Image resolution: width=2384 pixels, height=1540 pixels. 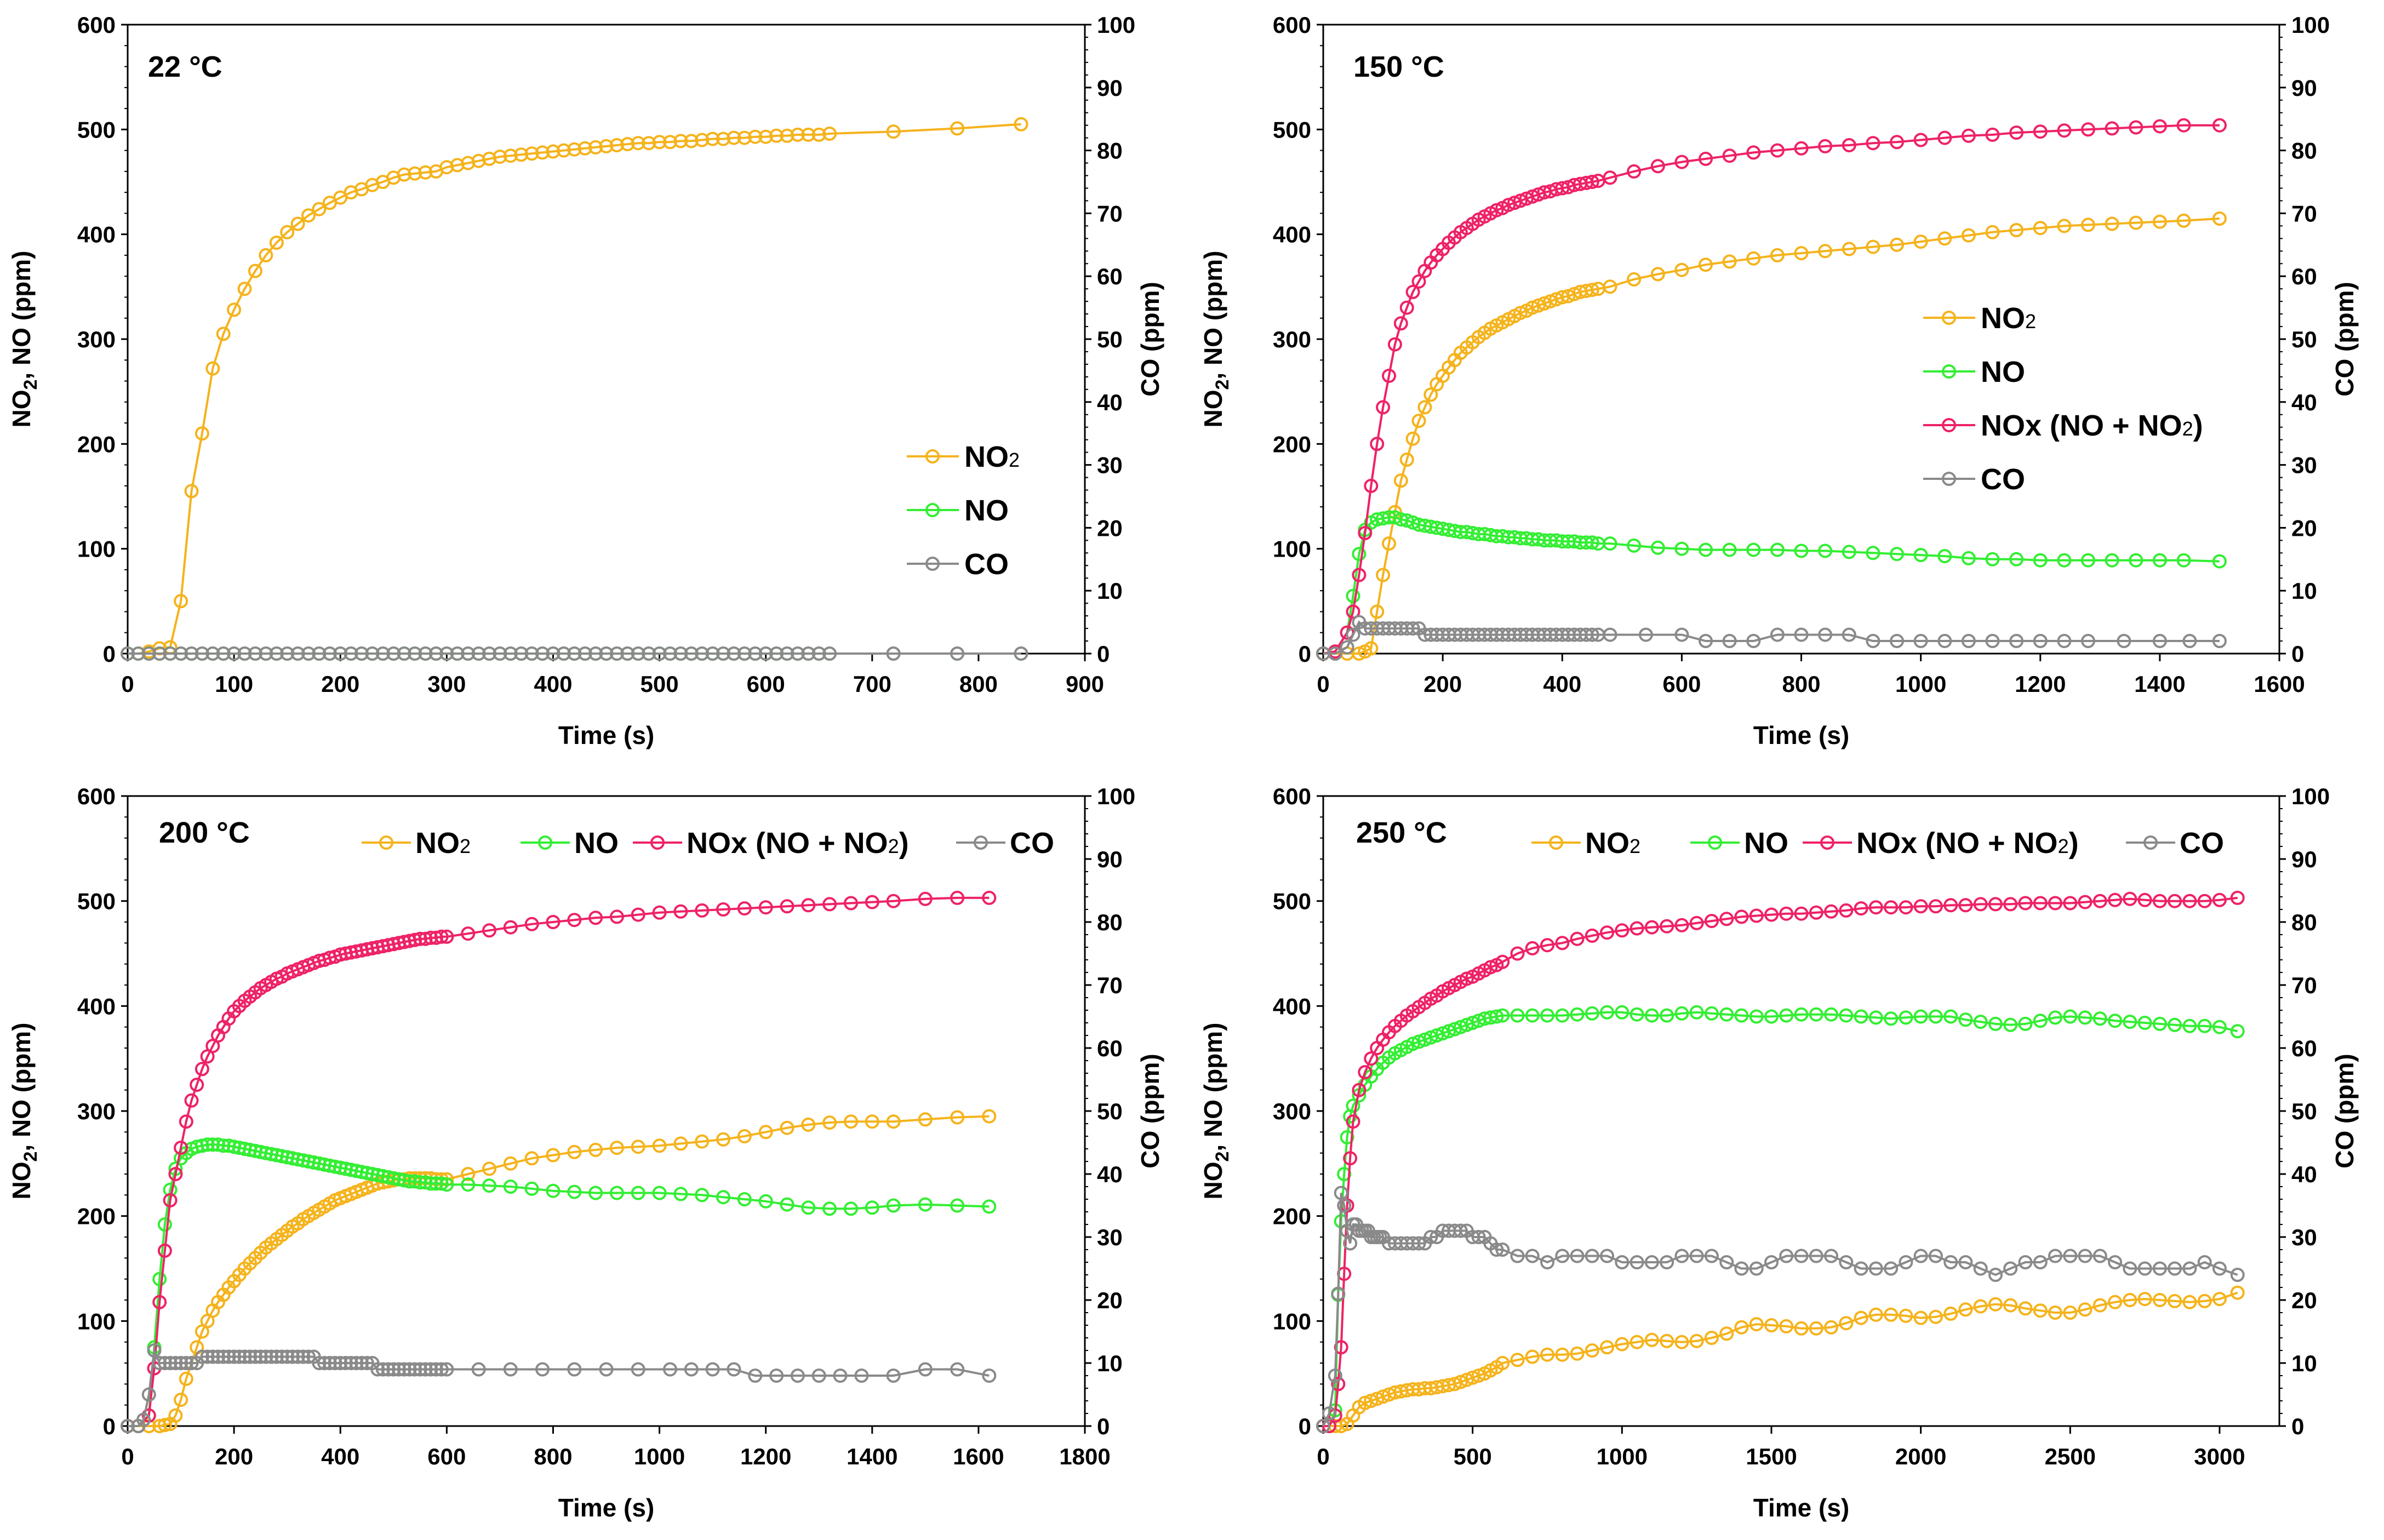 I want to click on y2-tick-label: 40, so click(x=2304, y=1174).